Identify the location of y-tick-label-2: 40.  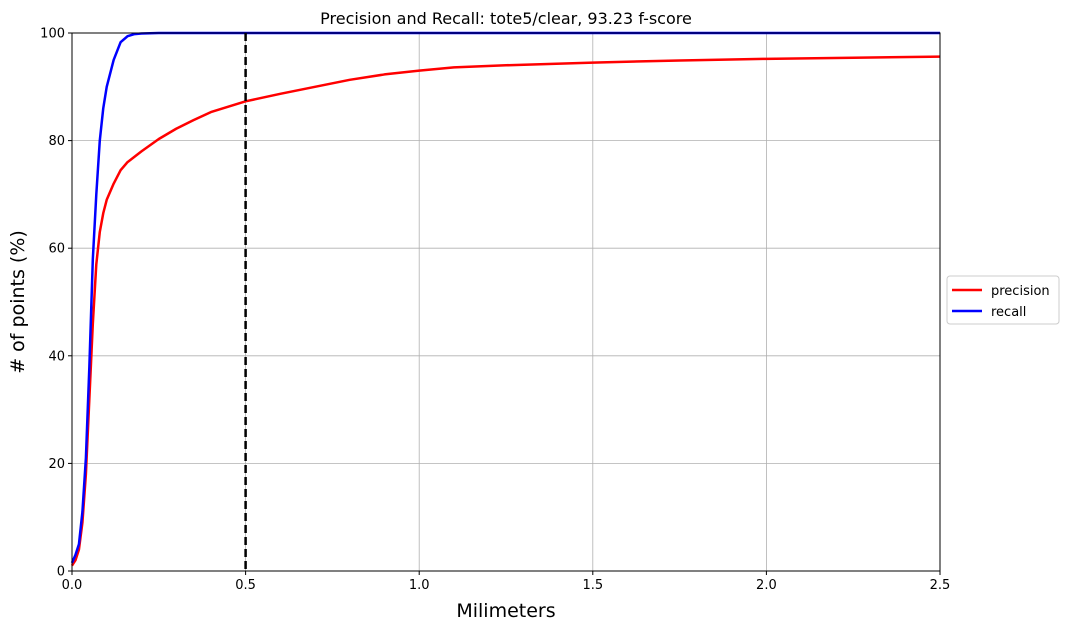
(56, 356).